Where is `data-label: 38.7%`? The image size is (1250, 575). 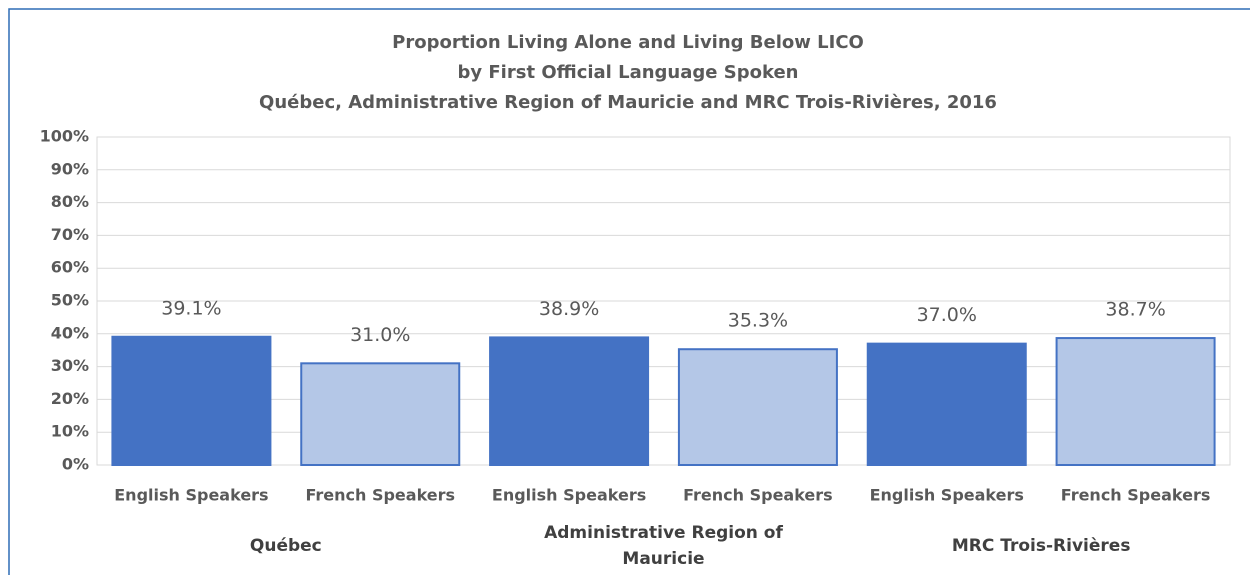 data-label: 38.7% is located at coordinates (1135, 310).